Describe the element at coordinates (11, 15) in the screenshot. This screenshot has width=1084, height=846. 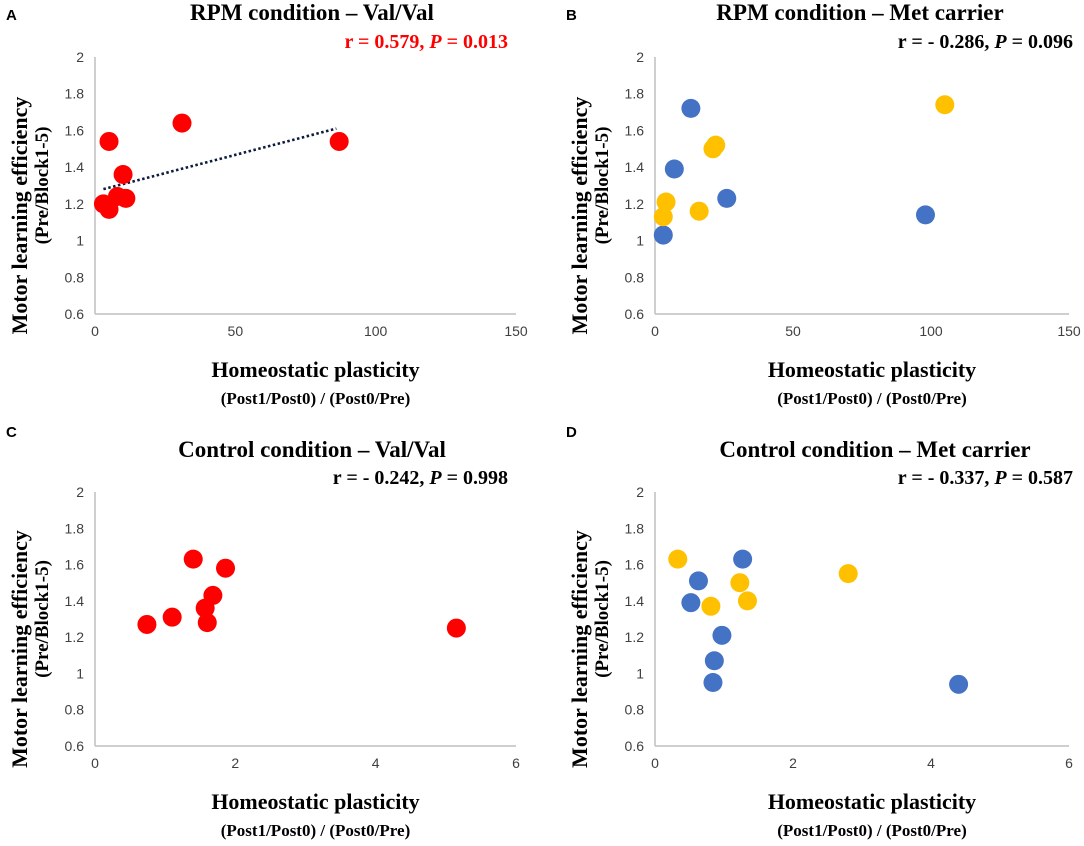
I see `panel-label: A` at that location.